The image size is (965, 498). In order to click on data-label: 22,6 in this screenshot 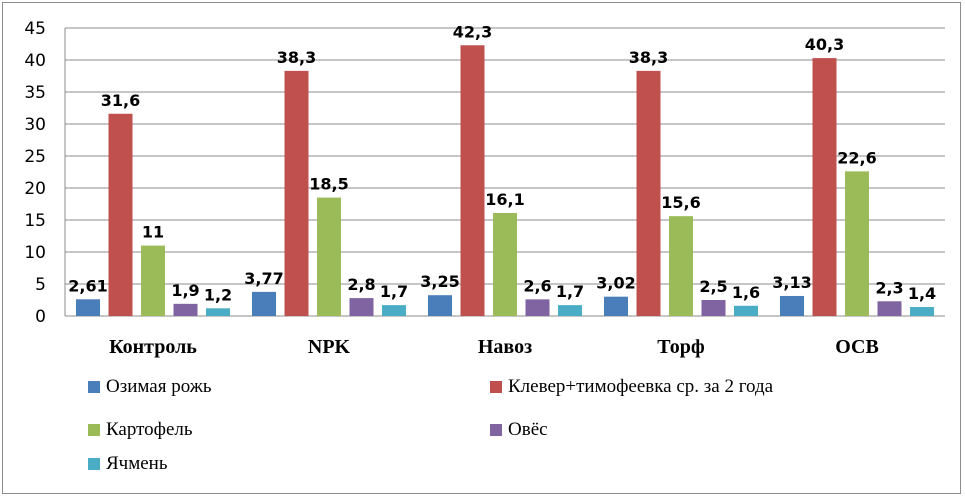, I will do `click(856, 157)`.